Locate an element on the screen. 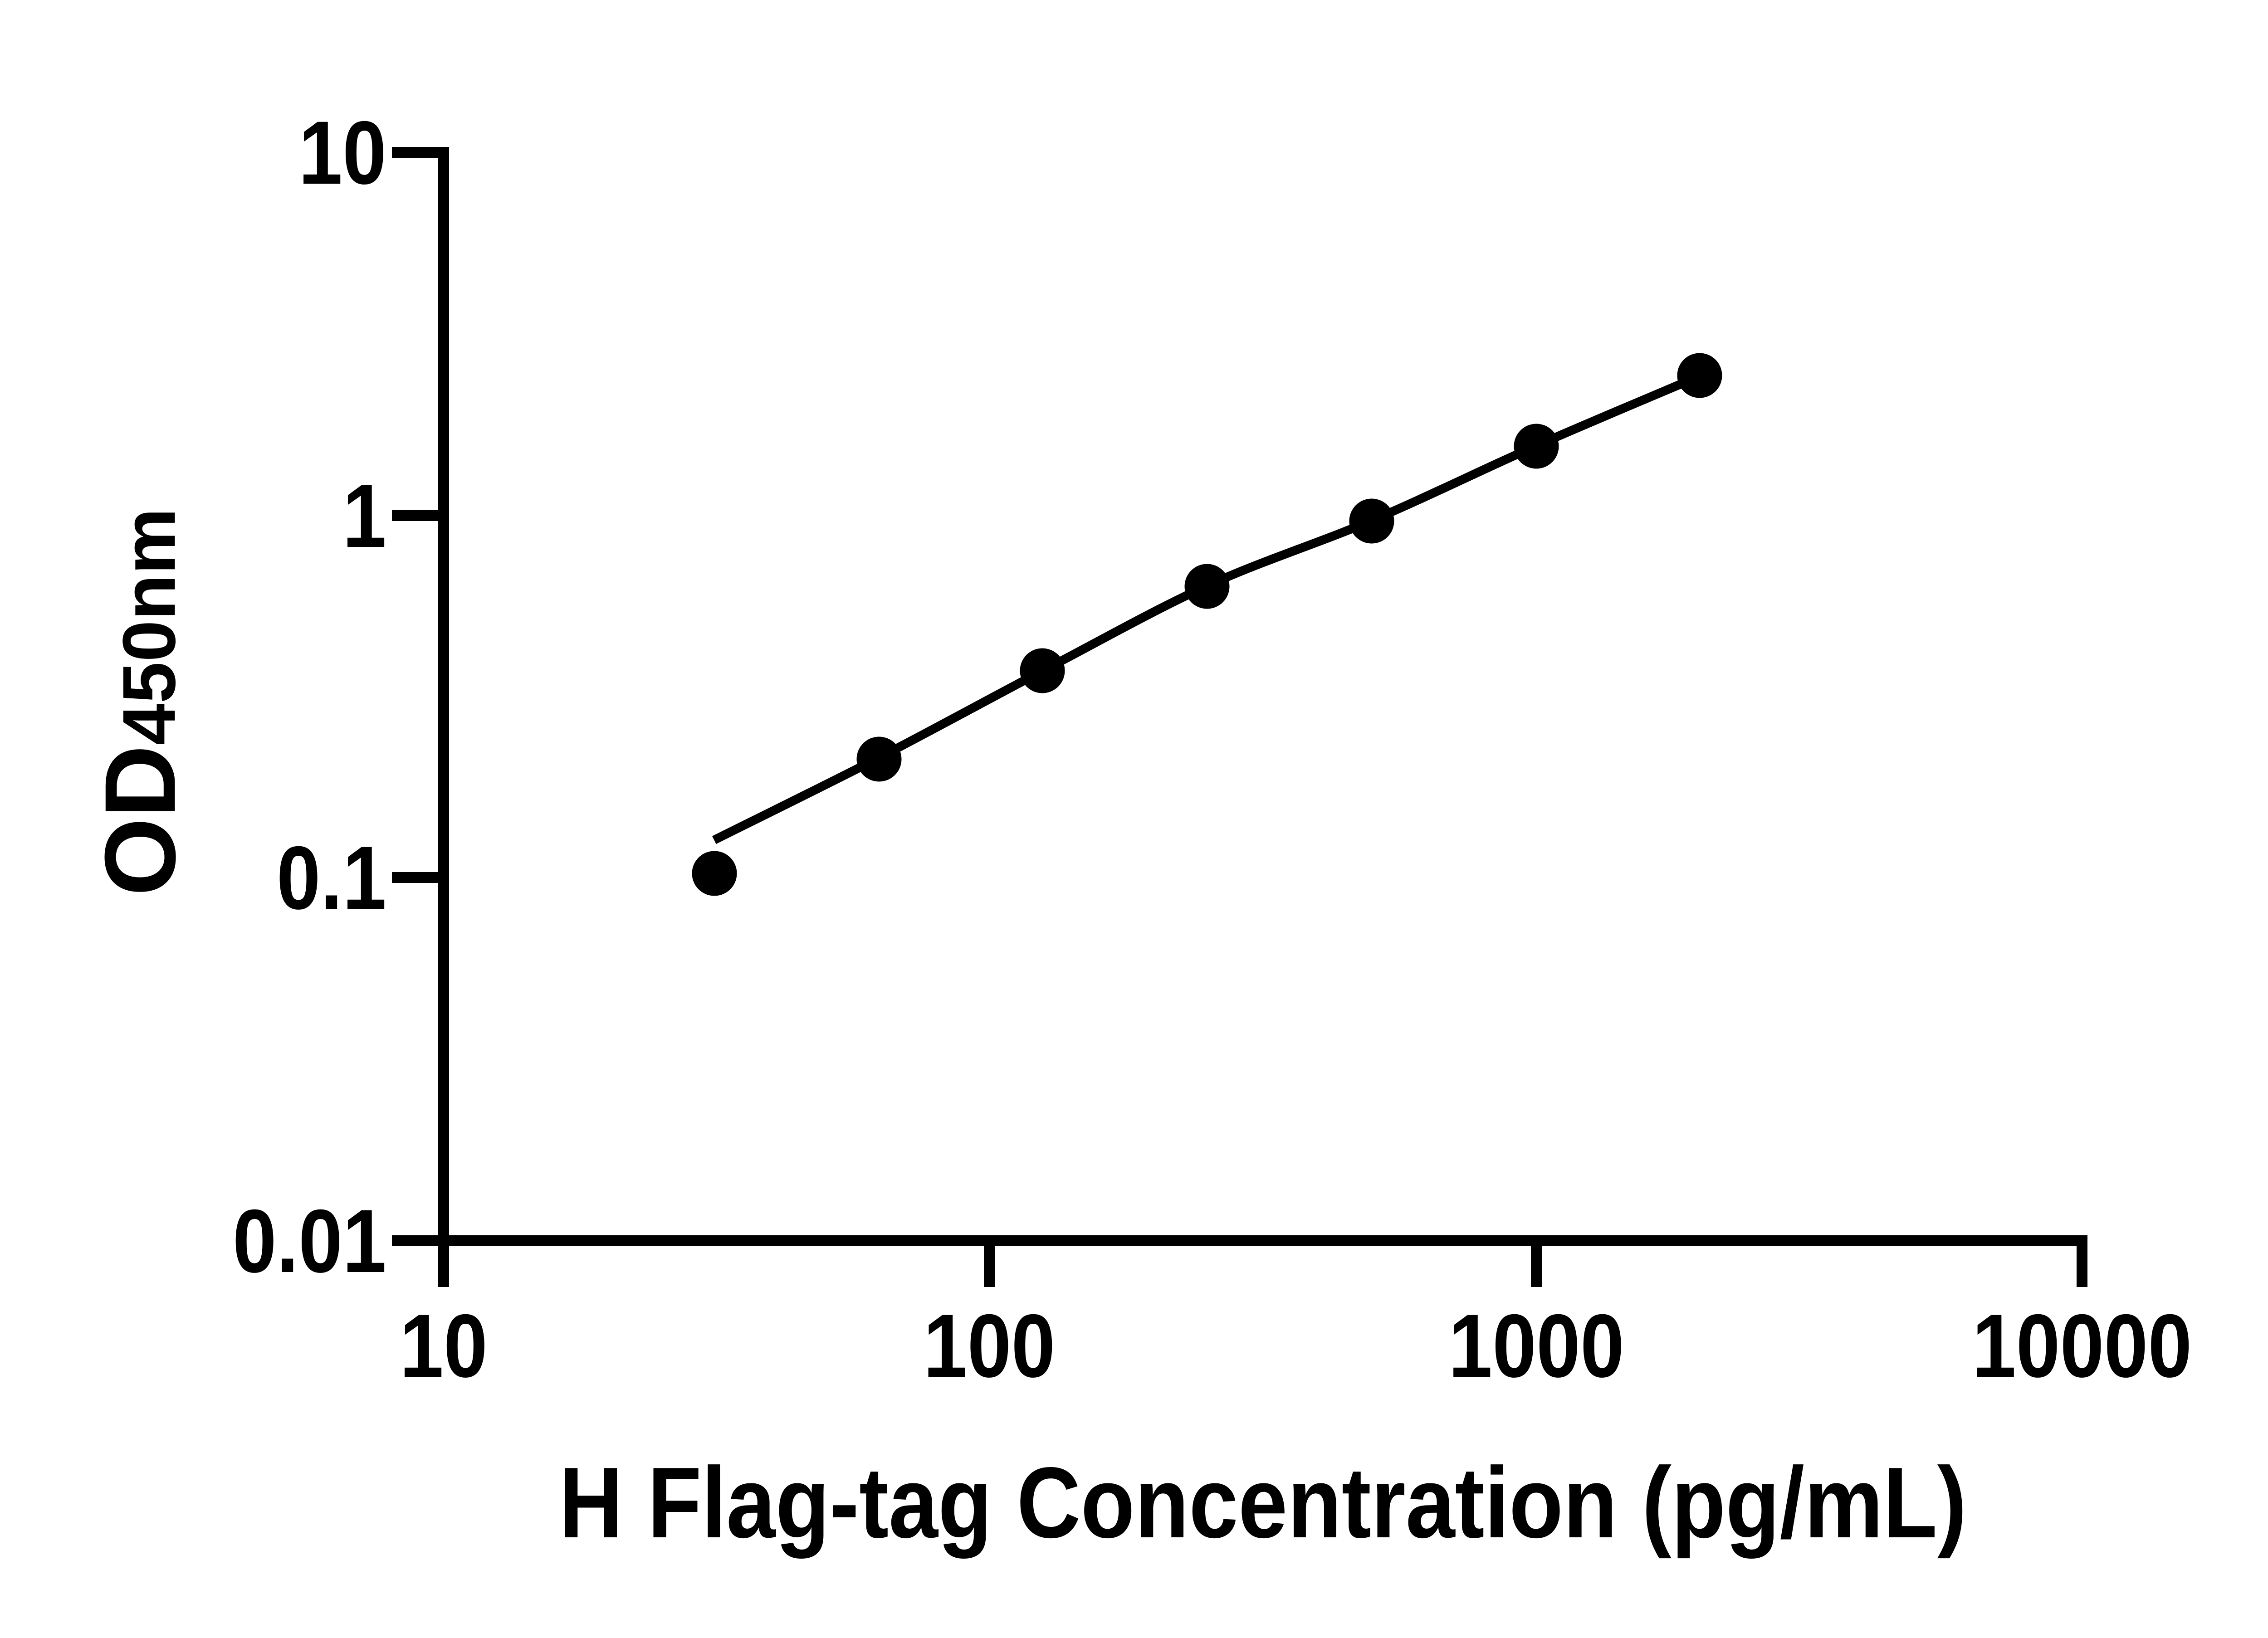 The height and width of the screenshot is (1638, 2268). x-axis-title: H Flag-tag Concentration (pg/mL) is located at coordinates (1263, 1503).